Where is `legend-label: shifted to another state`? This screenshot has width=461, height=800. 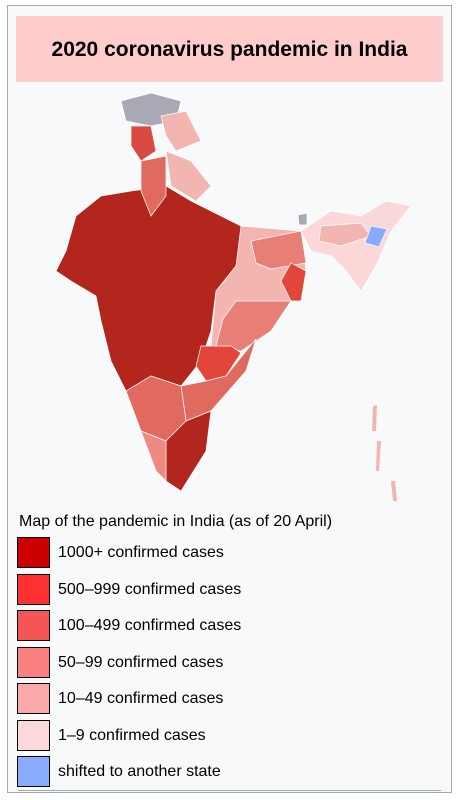 legend-label: shifted to another state is located at coordinates (139, 771).